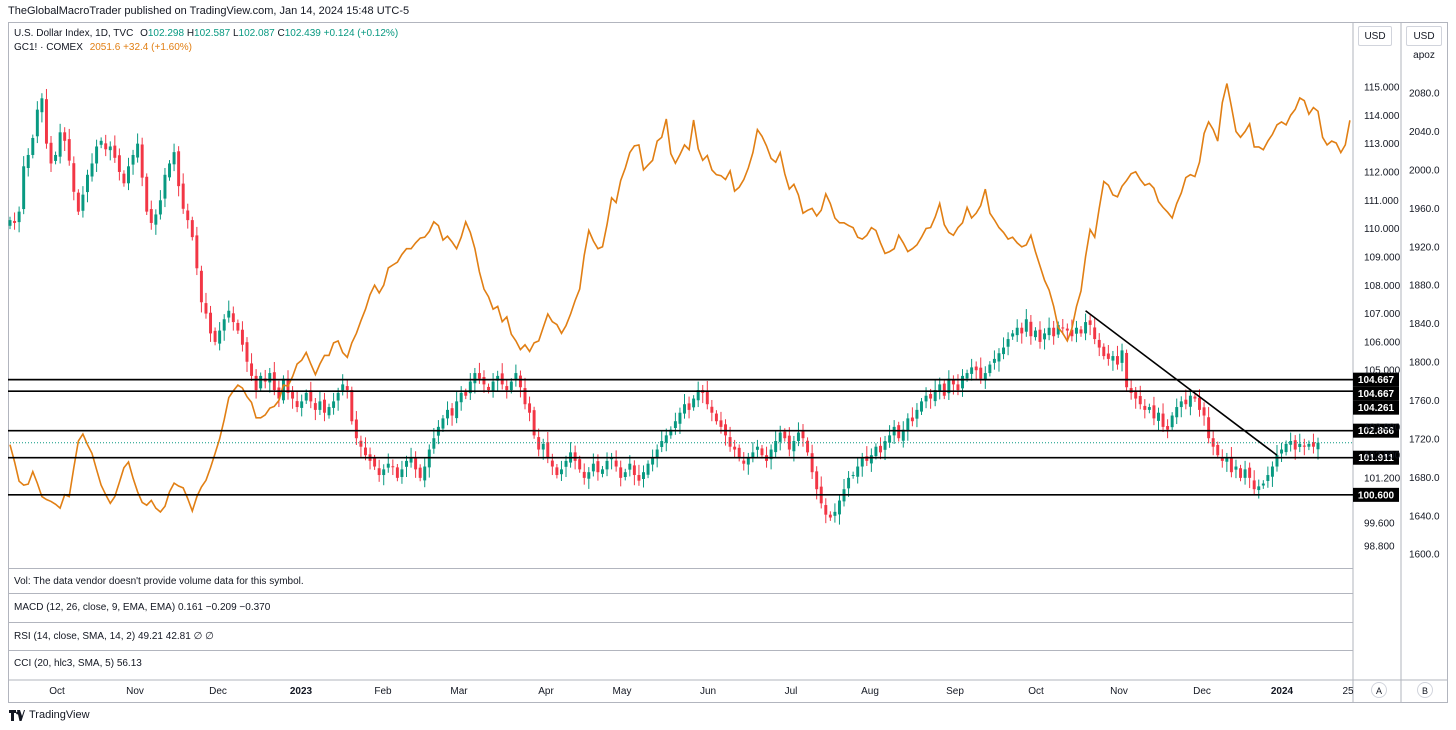 The width and height of the screenshot is (1456, 730). I want to click on left-currency-badge: USD, so click(1375, 36).